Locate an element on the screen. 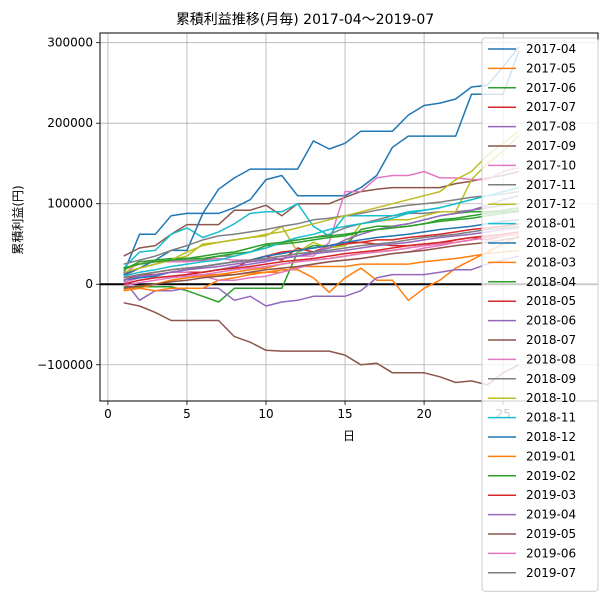 This screenshot has height=616, width=610. legend-label: 2018-07 is located at coordinates (551, 340).